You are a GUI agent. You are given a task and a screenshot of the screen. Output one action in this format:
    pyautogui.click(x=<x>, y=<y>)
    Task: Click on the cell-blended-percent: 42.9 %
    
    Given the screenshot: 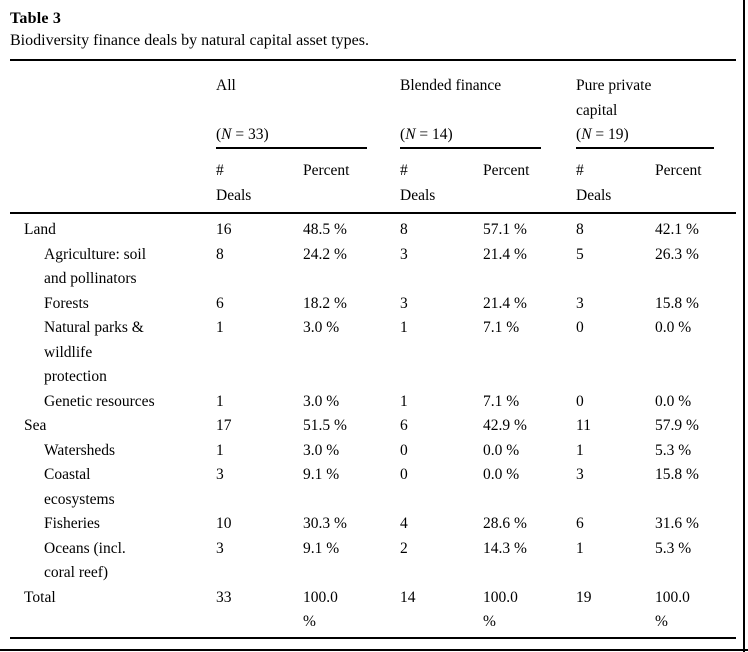 What is the action you would take?
    pyautogui.click(x=505, y=425)
    